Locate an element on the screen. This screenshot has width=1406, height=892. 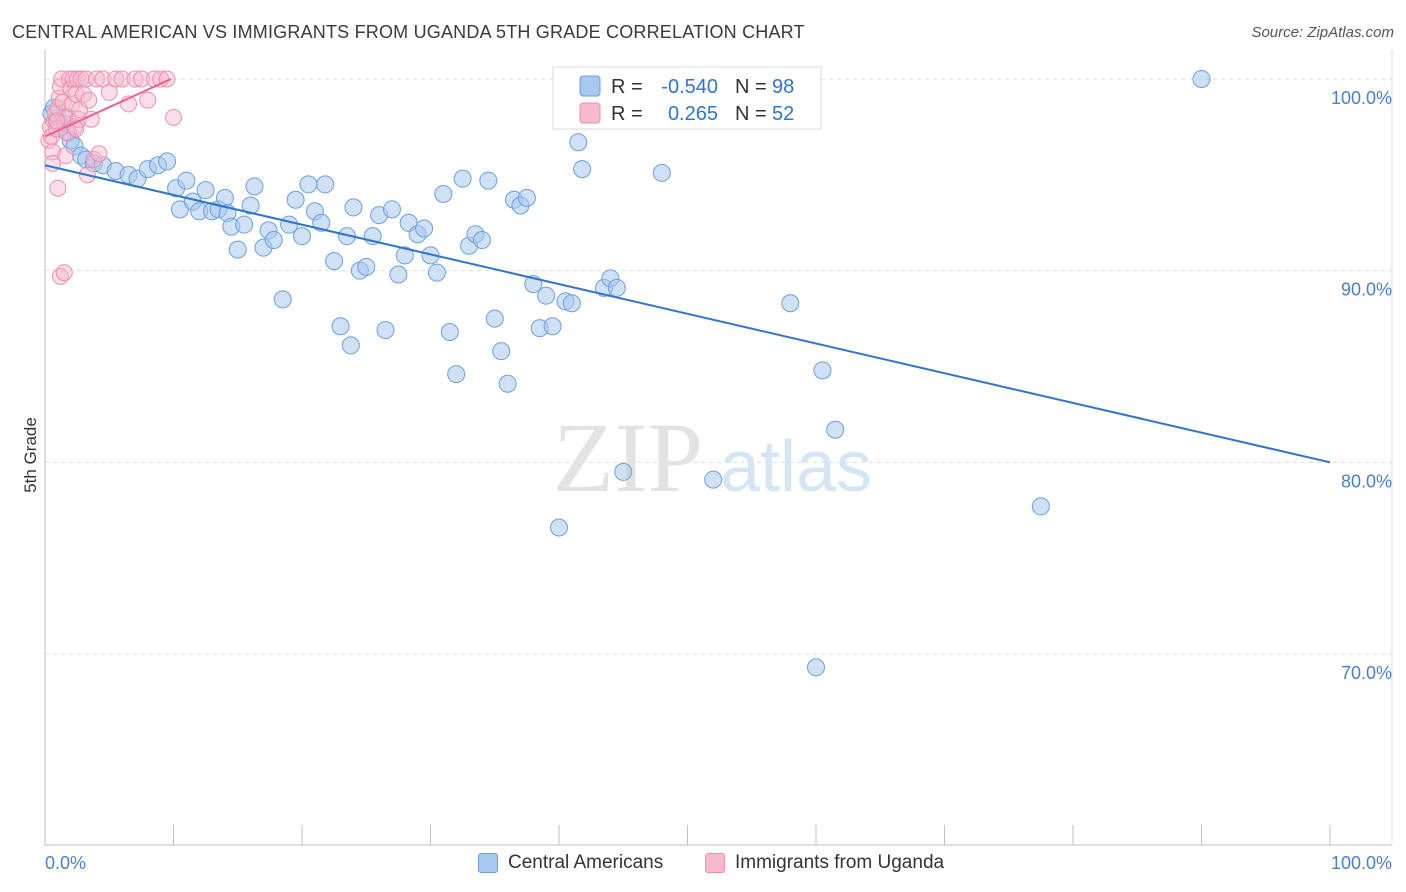
series-legend: Central Americans Immigrants from Uganda is located at coordinates (703, 866).